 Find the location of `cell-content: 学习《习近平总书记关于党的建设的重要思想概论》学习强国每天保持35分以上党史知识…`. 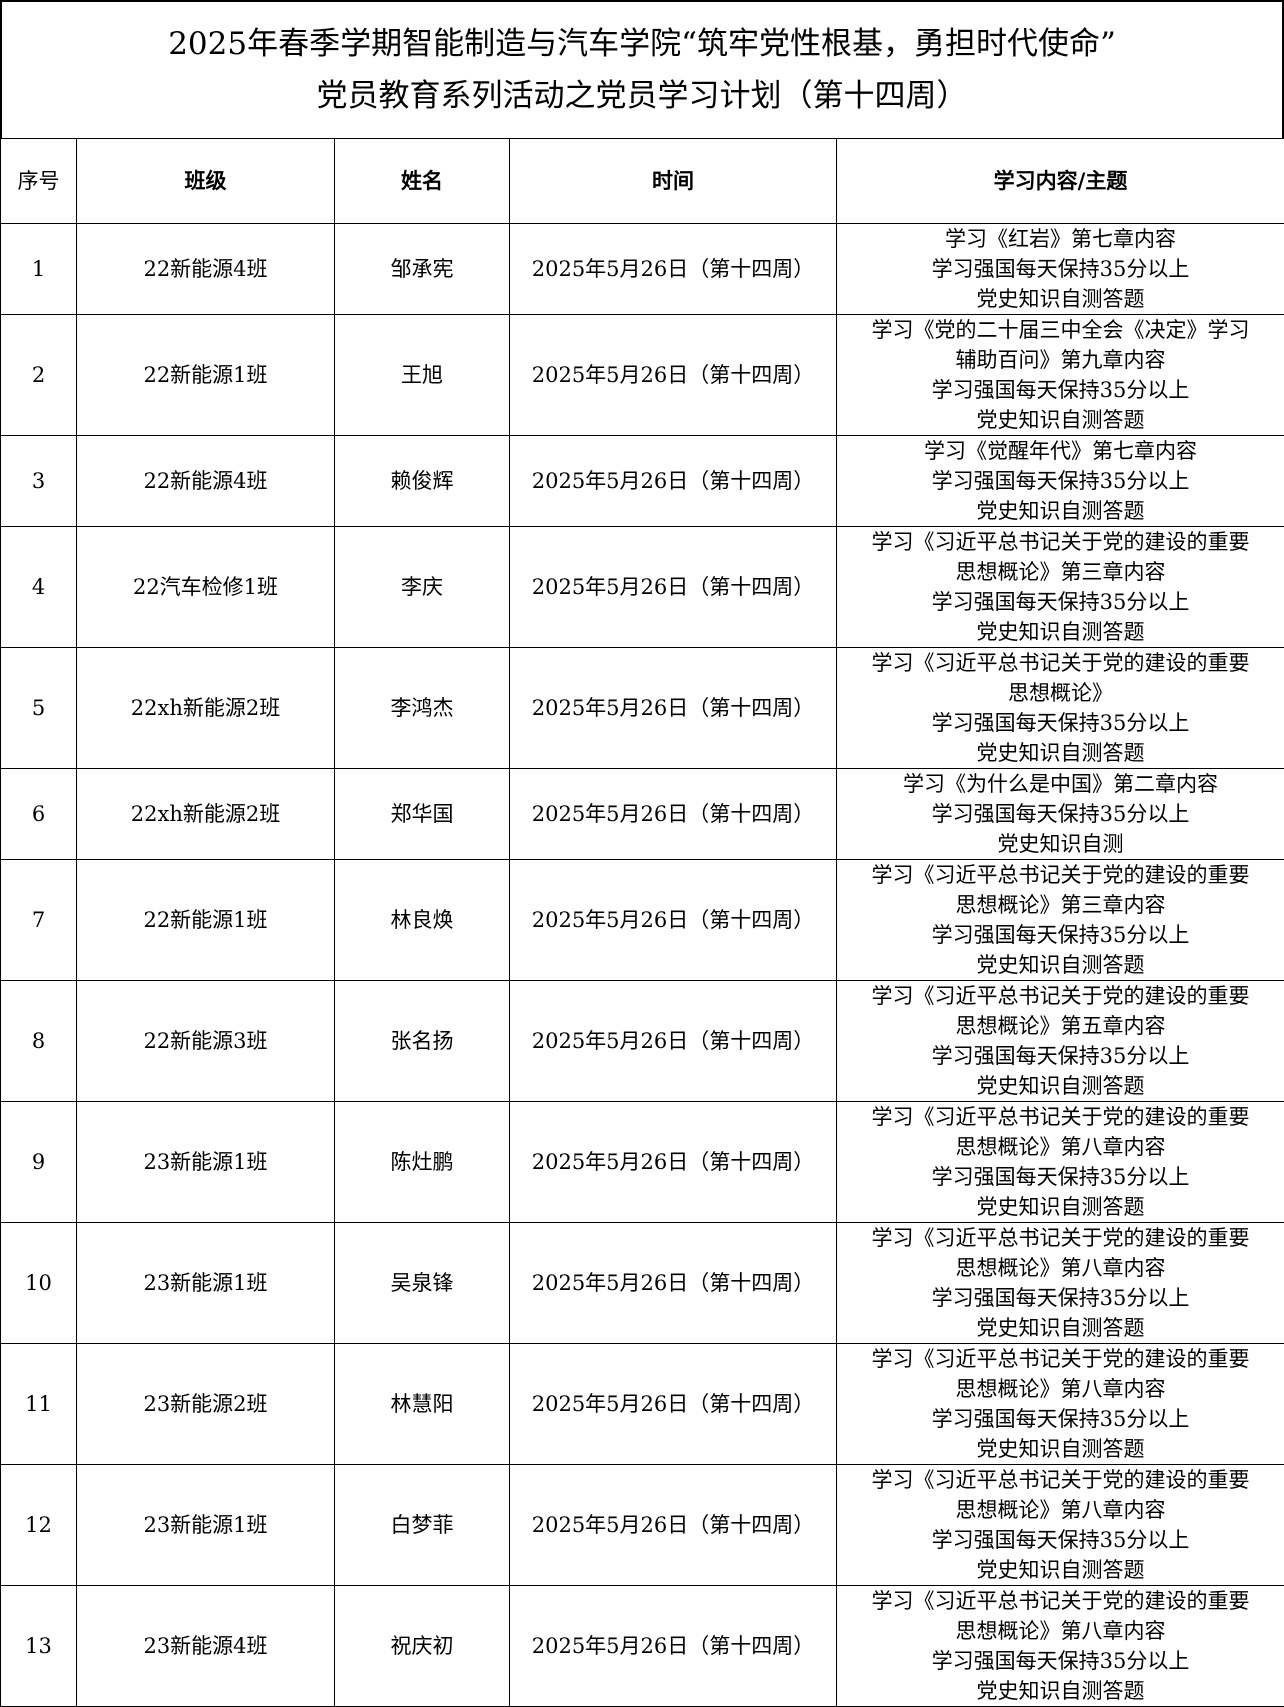

cell-content: 学习《习近平总书记关于党的建设的重要思想概论》学习强国每天保持35分以上党史知识… is located at coordinates (1060, 708).